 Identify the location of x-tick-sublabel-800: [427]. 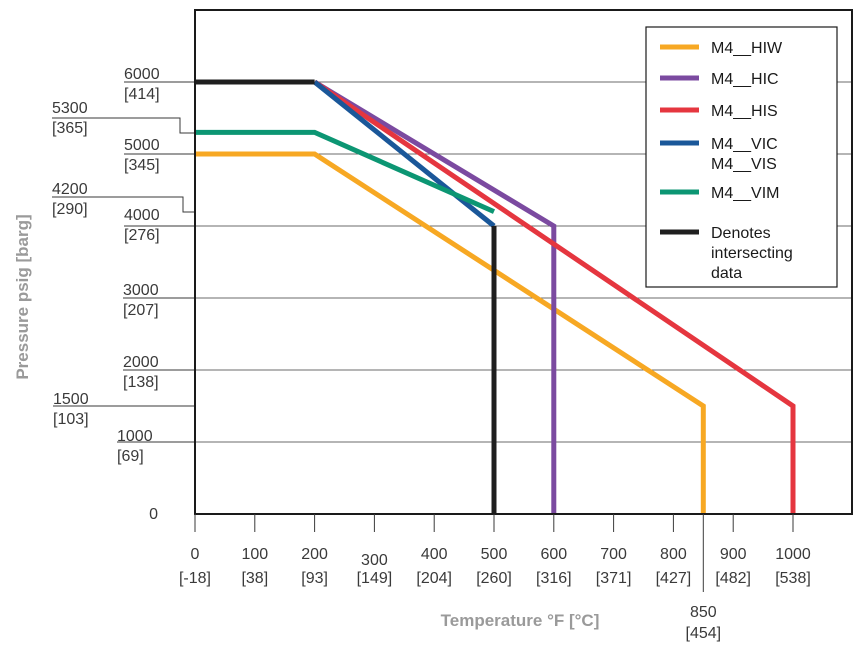
(674, 578).